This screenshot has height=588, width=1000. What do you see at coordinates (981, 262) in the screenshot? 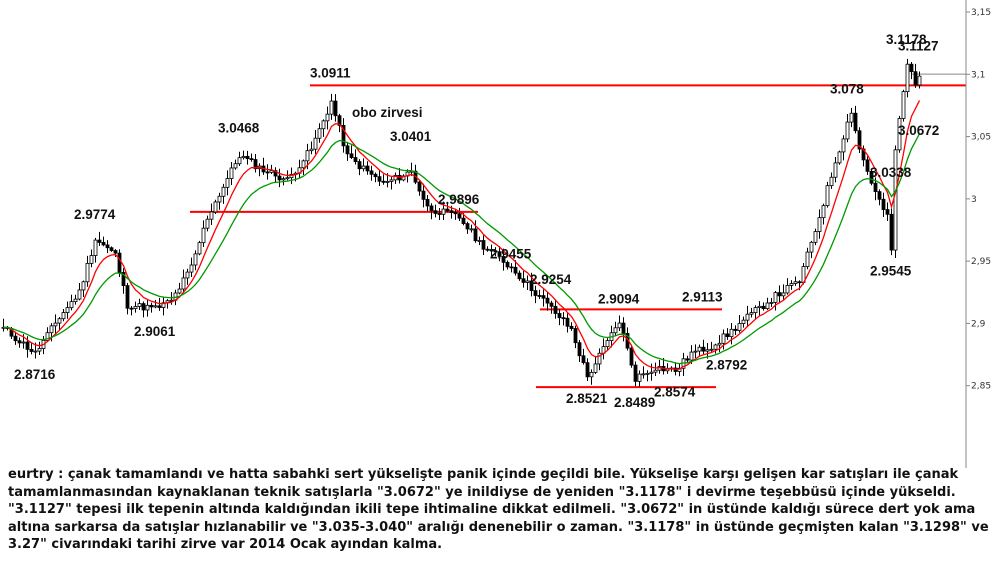
I see `y-tick-label: 2,95` at bounding box center [981, 262].